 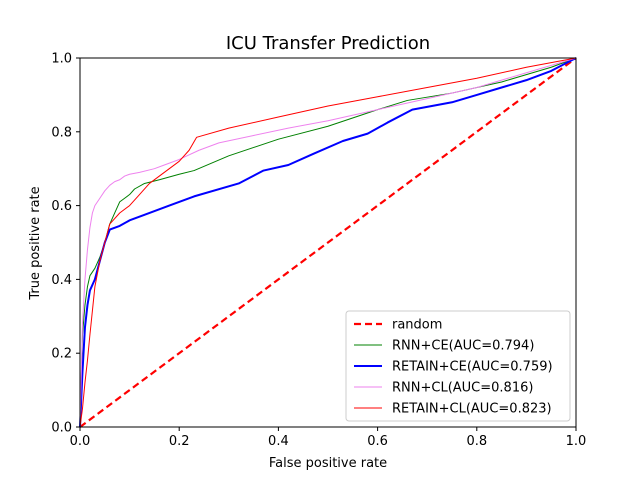 I want to click on legend-label-random: random, so click(x=417, y=325).